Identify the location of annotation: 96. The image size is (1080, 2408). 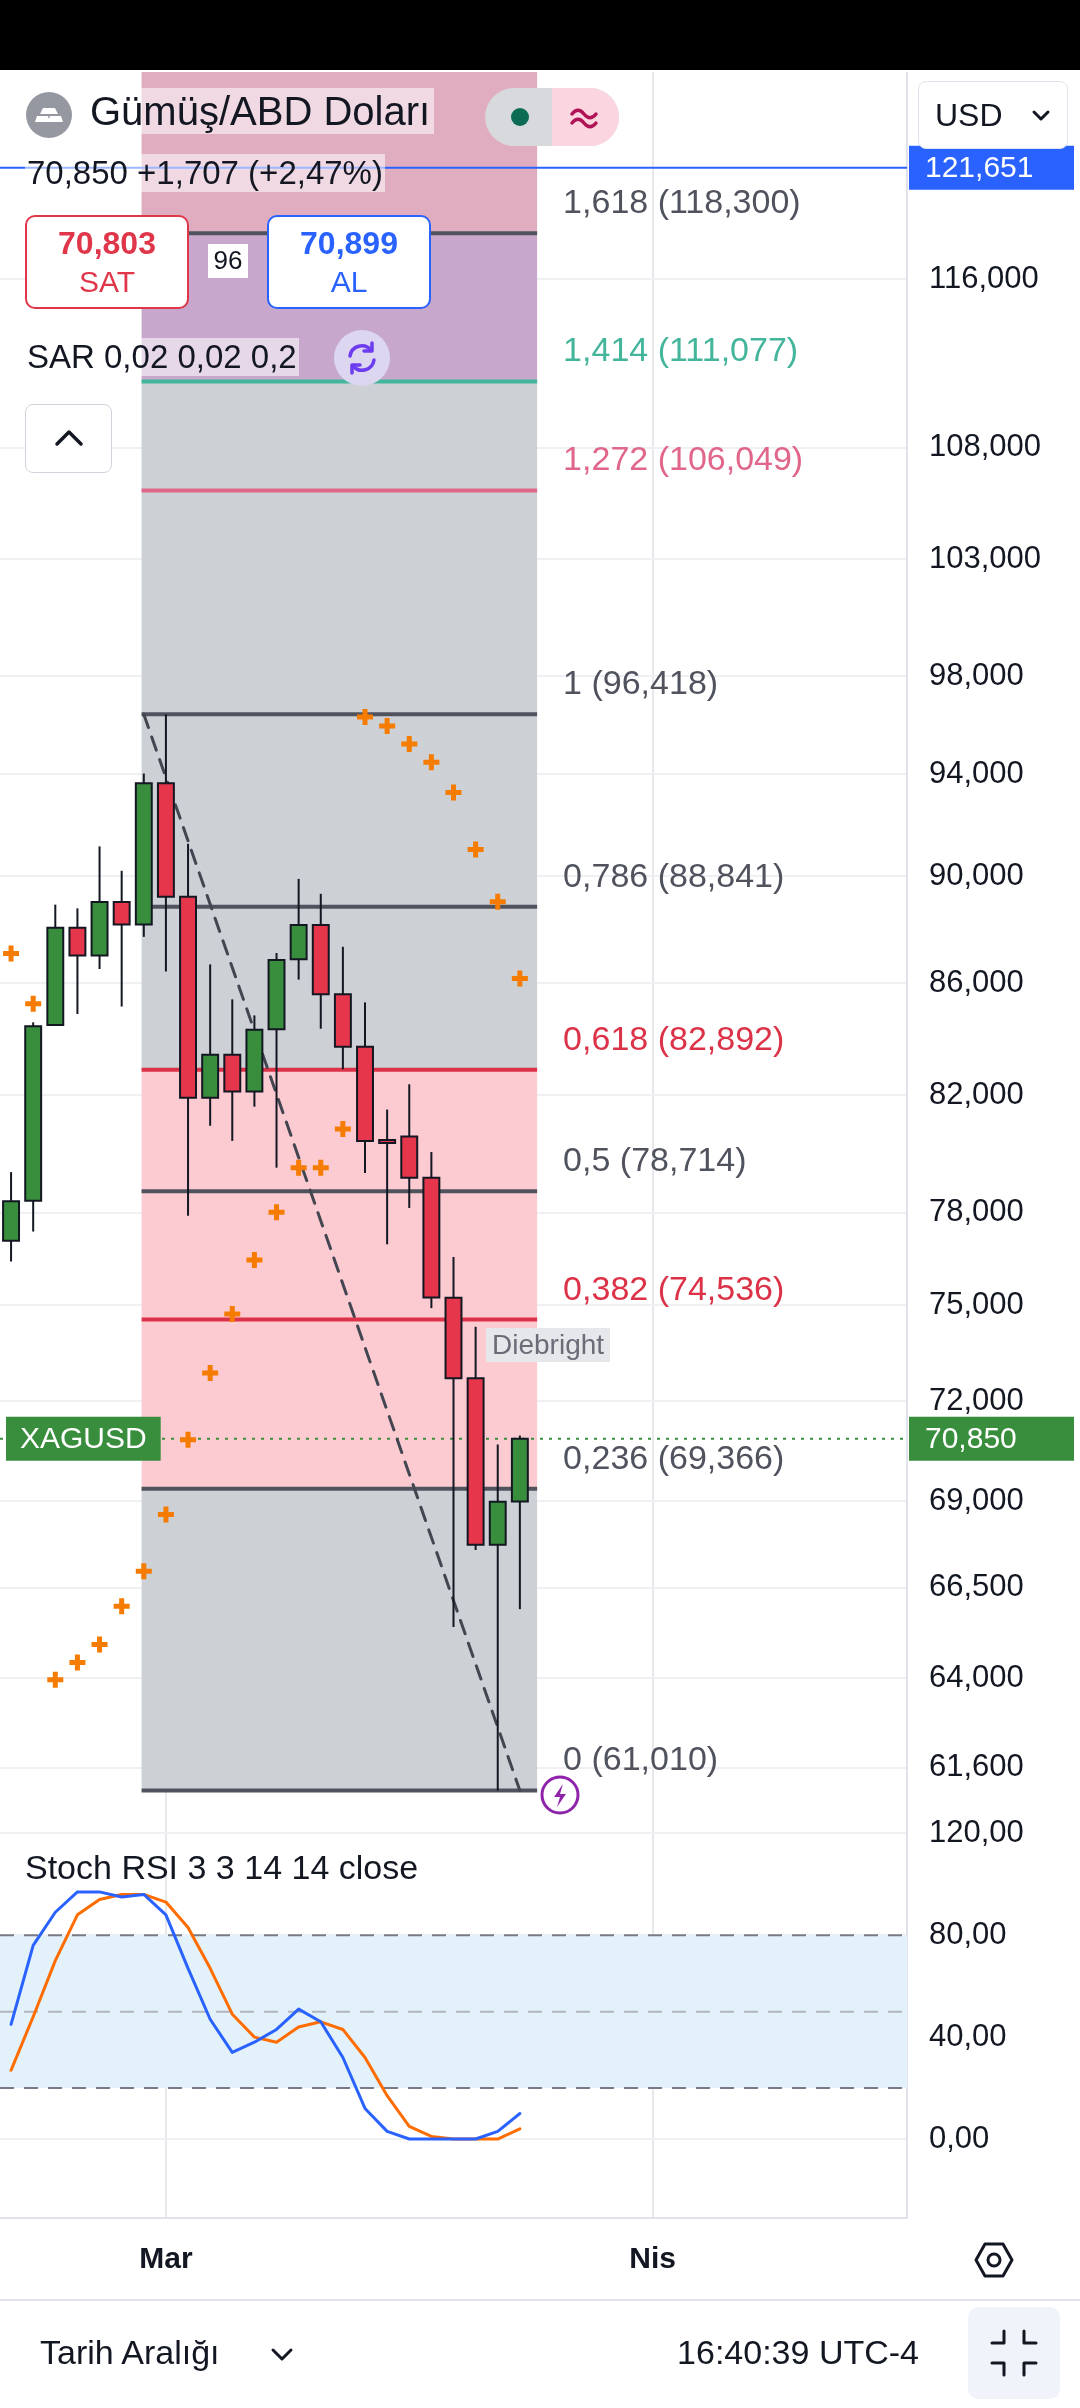
(228, 261).